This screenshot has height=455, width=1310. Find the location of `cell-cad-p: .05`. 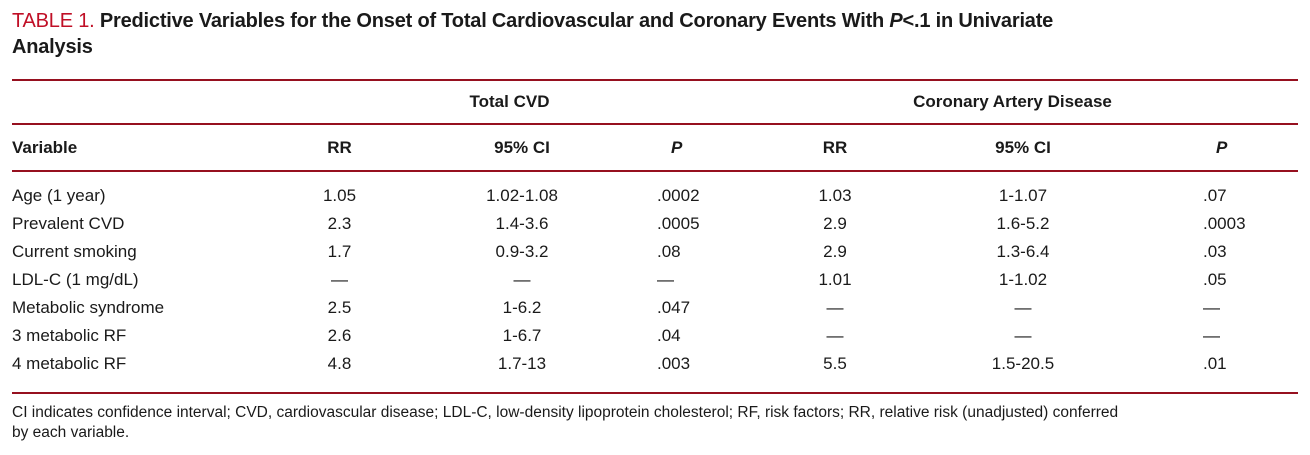

cell-cad-p: .05 is located at coordinates (1215, 279).